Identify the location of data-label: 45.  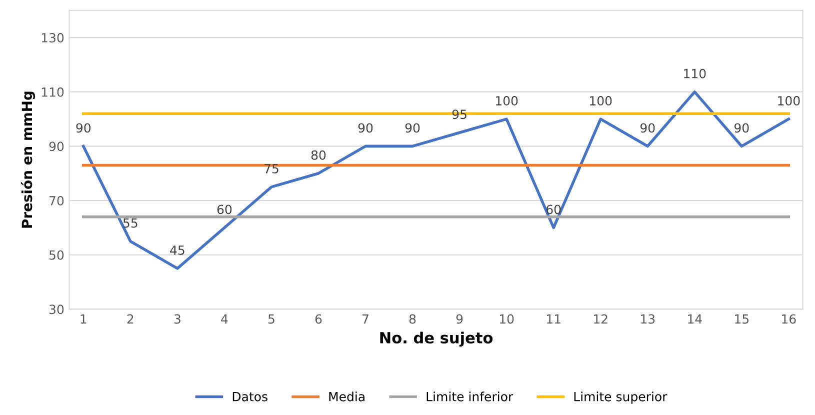
(177, 250).